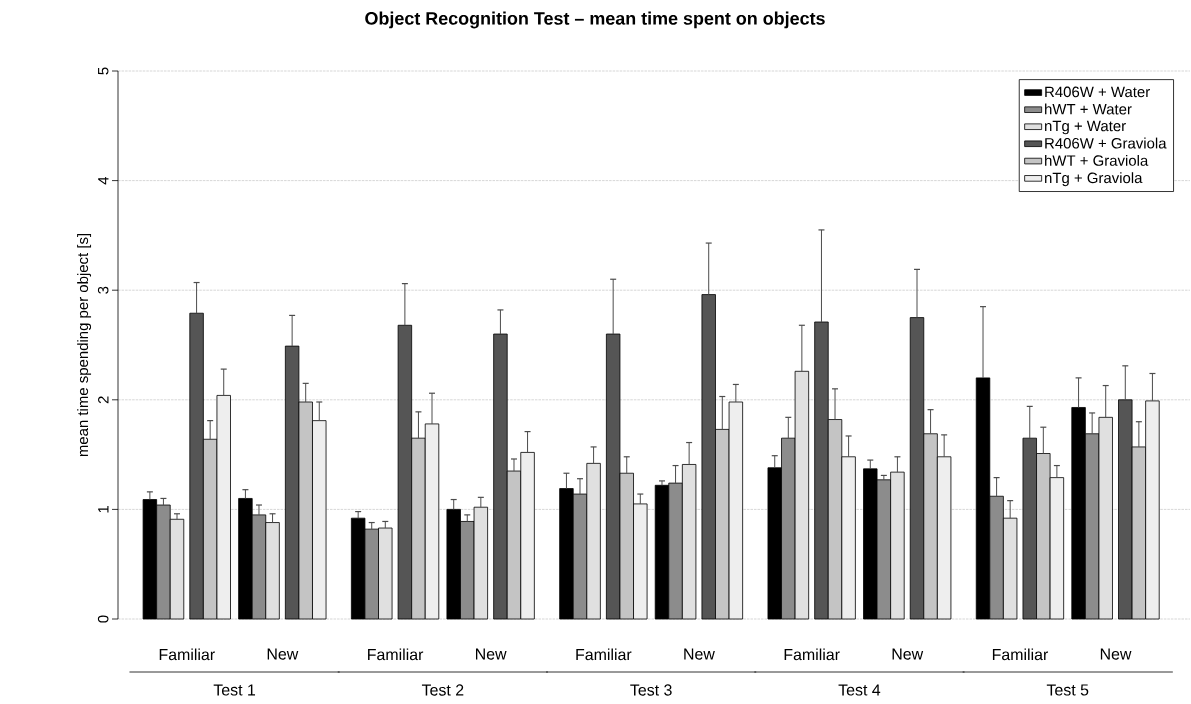 The image size is (1191, 704). Describe the element at coordinates (234, 690) in the screenshot. I see `text: Test 1` at that location.